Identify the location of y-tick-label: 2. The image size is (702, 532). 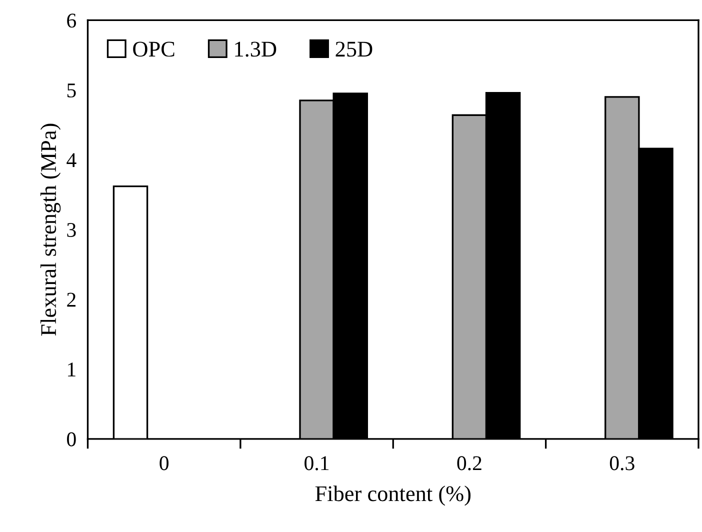
(71, 299).